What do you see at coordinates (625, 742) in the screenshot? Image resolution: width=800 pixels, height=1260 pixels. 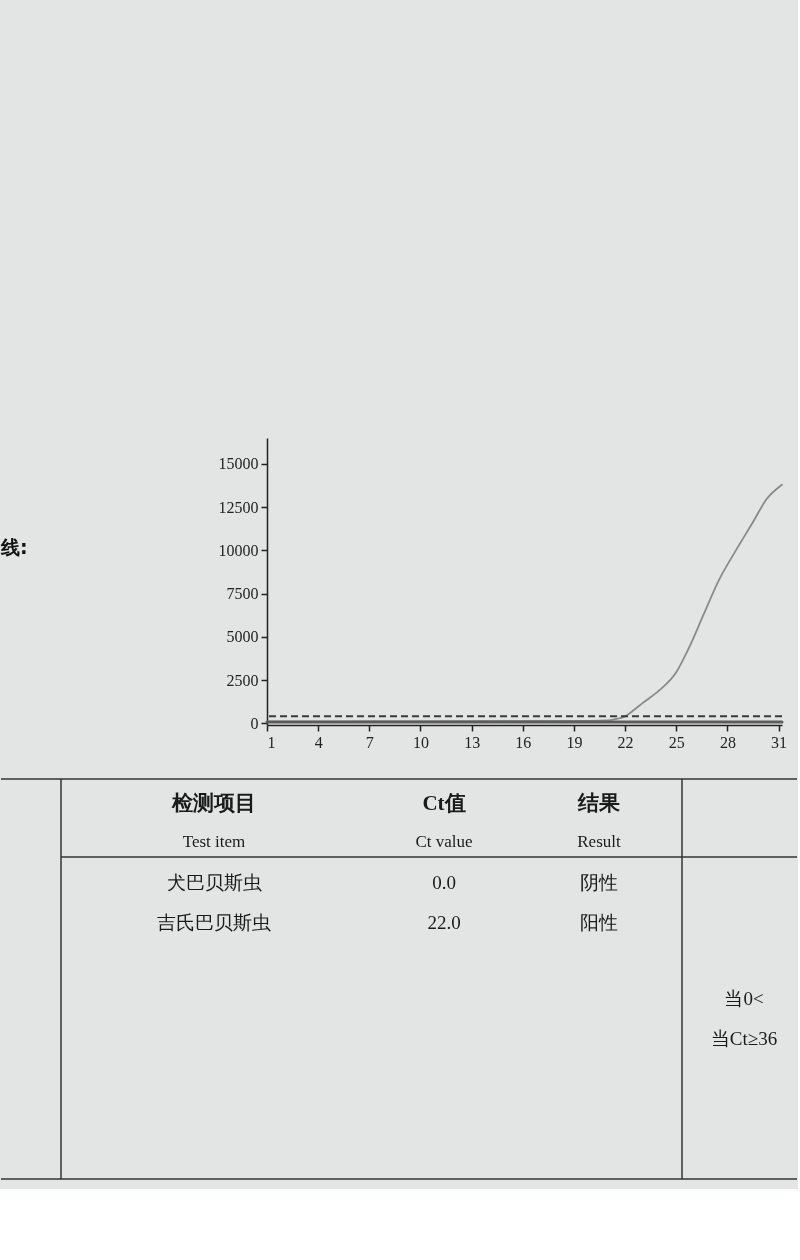 I see `x-tick-label: 22` at bounding box center [625, 742].